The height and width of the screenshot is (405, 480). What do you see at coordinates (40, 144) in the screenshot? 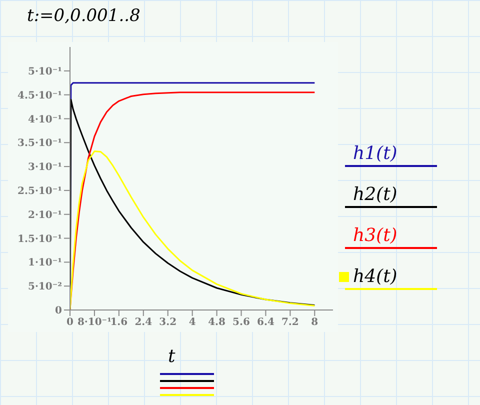
I see `y-tick-label: 3.5·10⁻¹` at bounding box center [40, 144].